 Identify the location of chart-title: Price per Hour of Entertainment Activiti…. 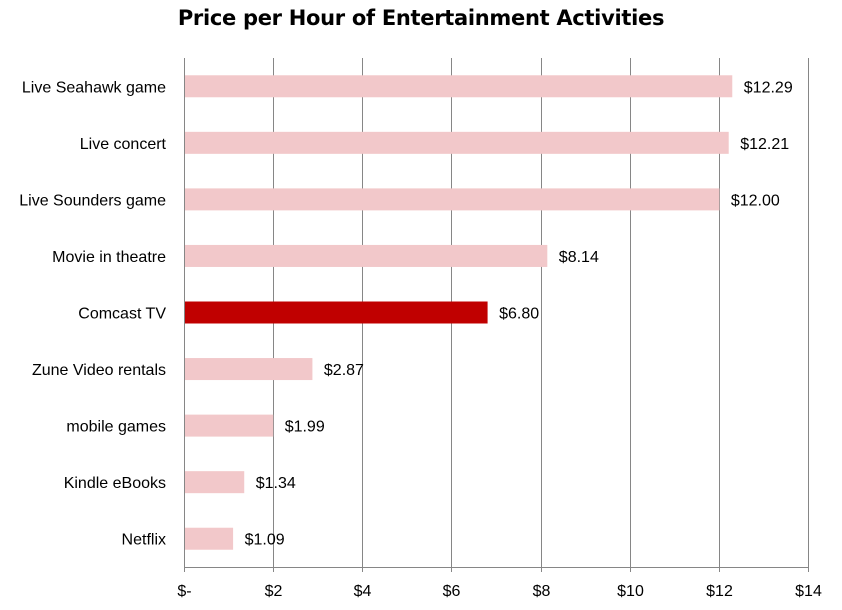
(421, 18).